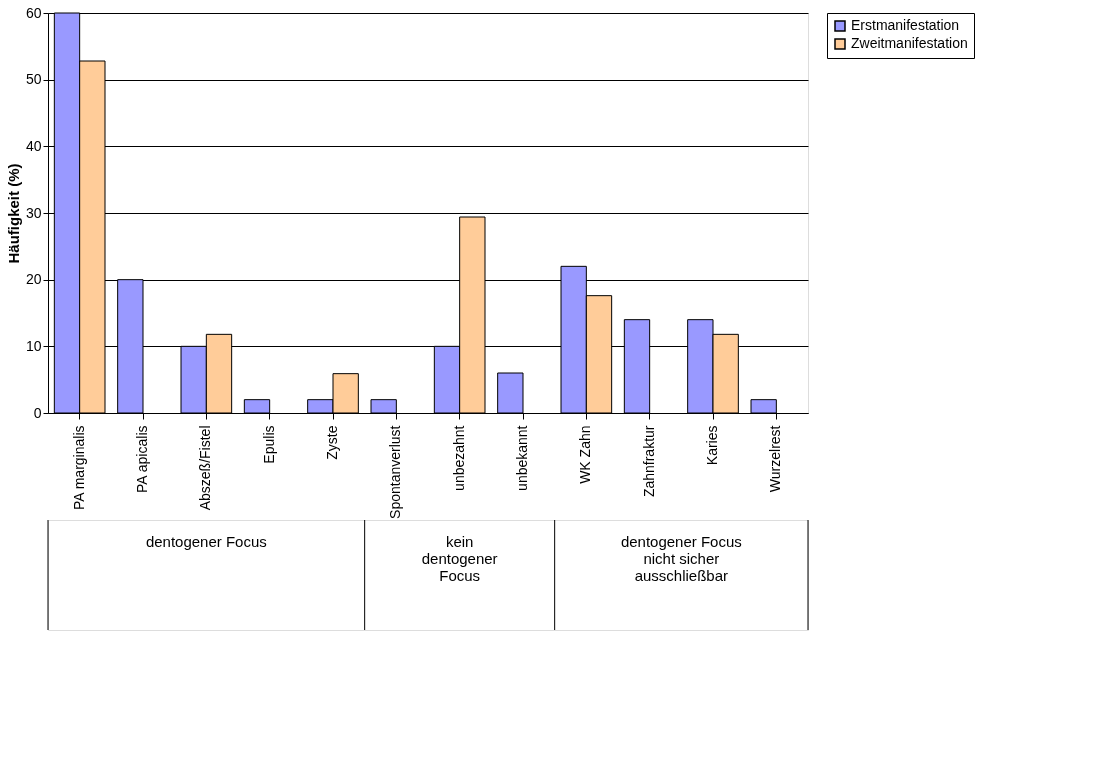 This screenshot has width=1102, height=780. I want to click on x-tick-label: Epulis, so click(268, 444).